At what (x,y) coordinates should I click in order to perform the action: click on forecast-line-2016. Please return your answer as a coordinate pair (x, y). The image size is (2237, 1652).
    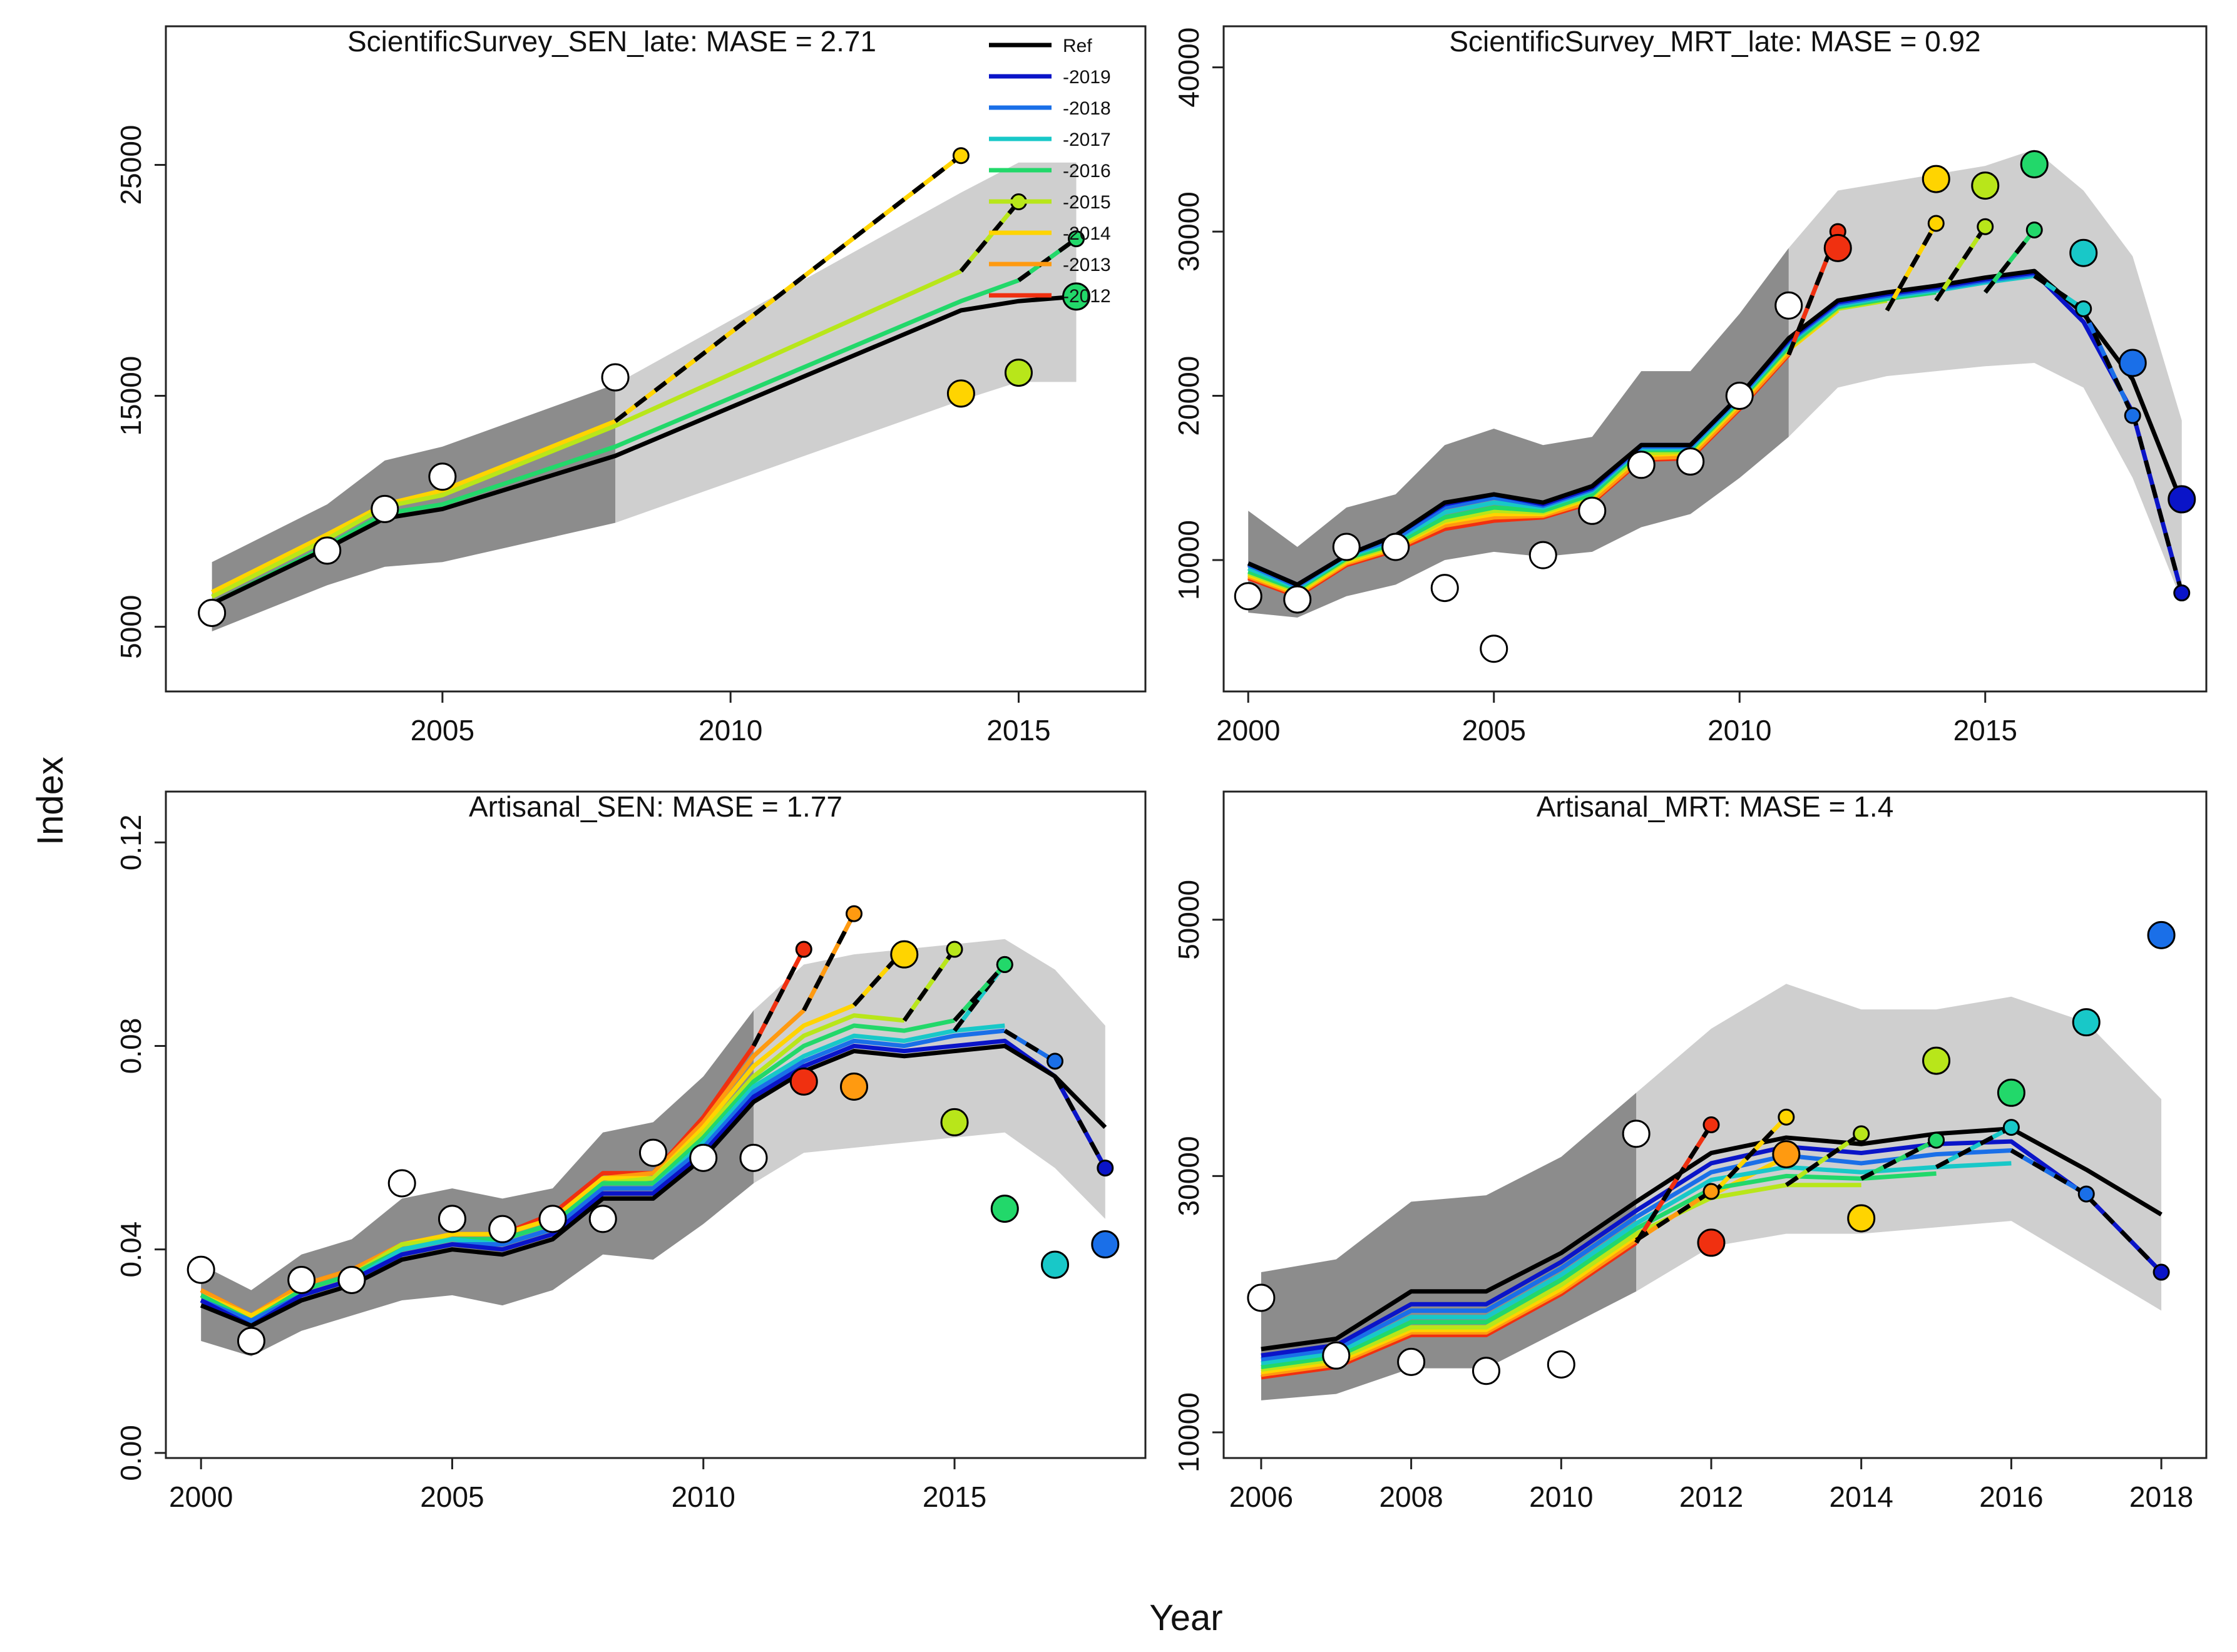
    Looking at the image, I should click on (1899, 1159).